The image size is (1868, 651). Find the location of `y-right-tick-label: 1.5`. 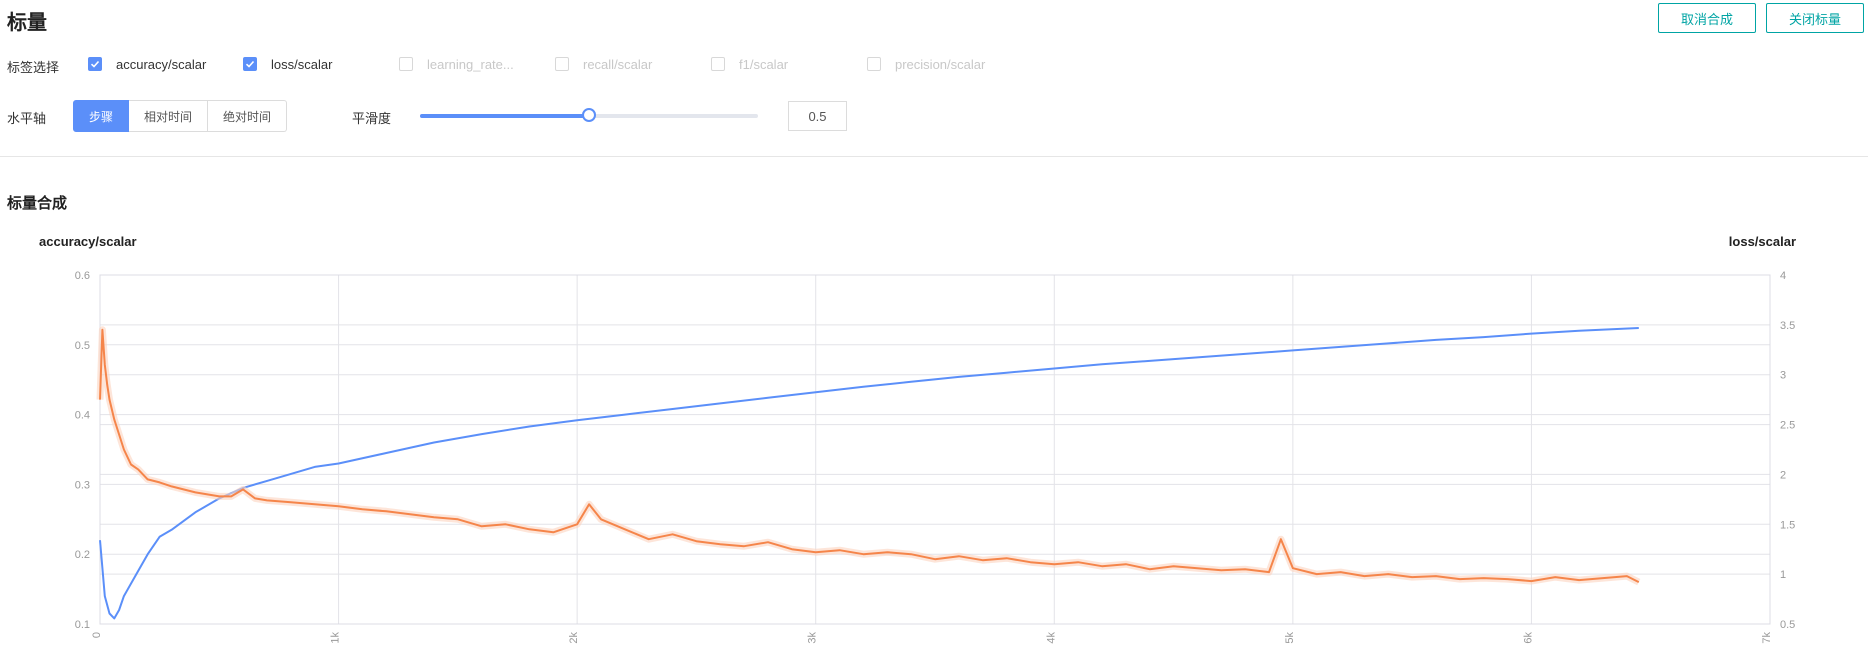

y-right-tick-label: 1.5 is located at coordinates (1787, 525).